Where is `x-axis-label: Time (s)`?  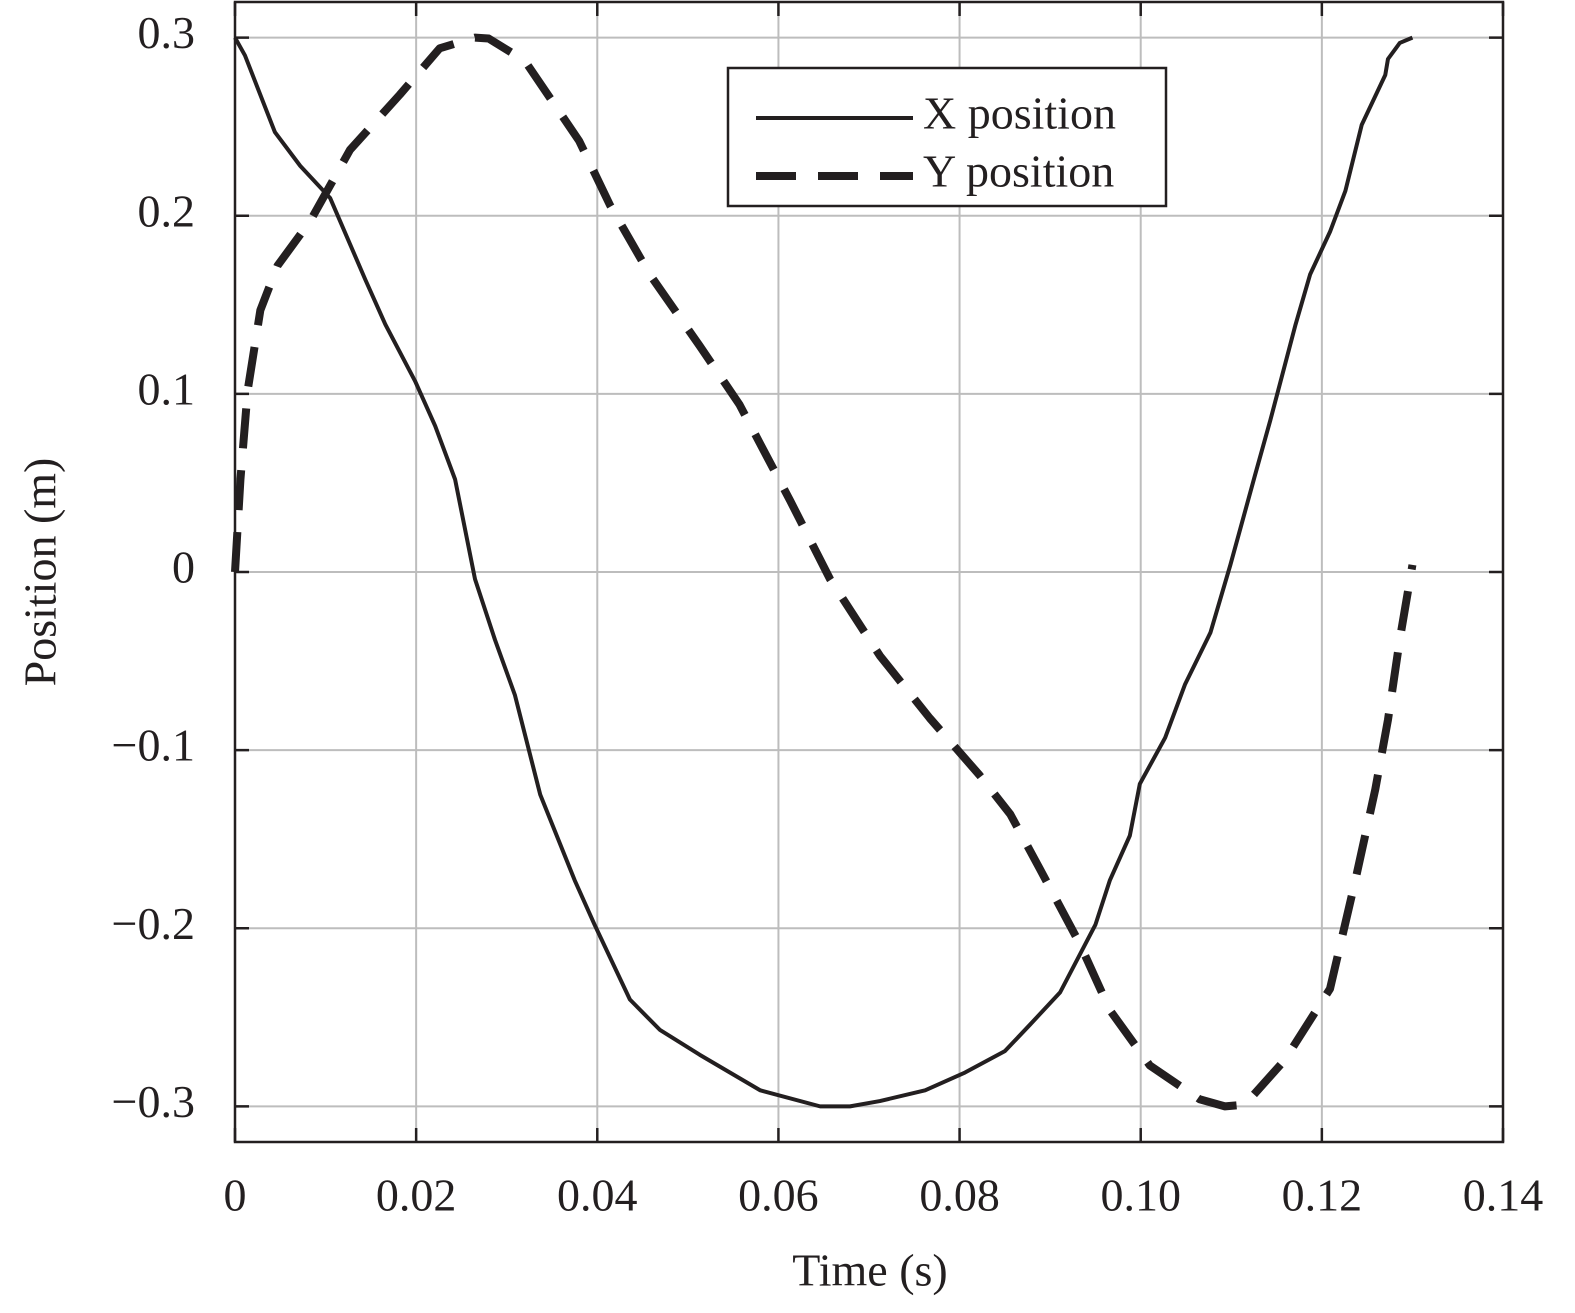 x-axis-label: Time (s) is located at coordinates (870, 1270).